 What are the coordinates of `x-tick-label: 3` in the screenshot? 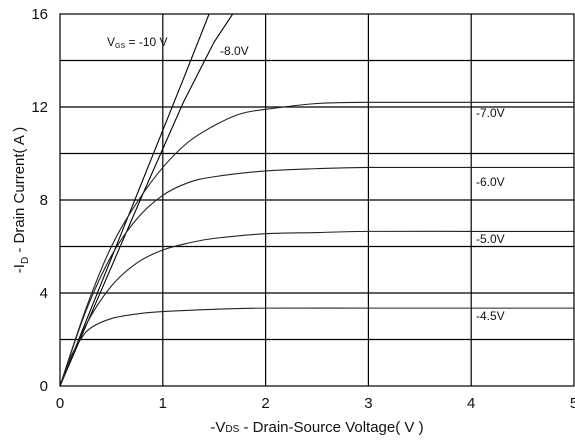 It's located at (368, 403).